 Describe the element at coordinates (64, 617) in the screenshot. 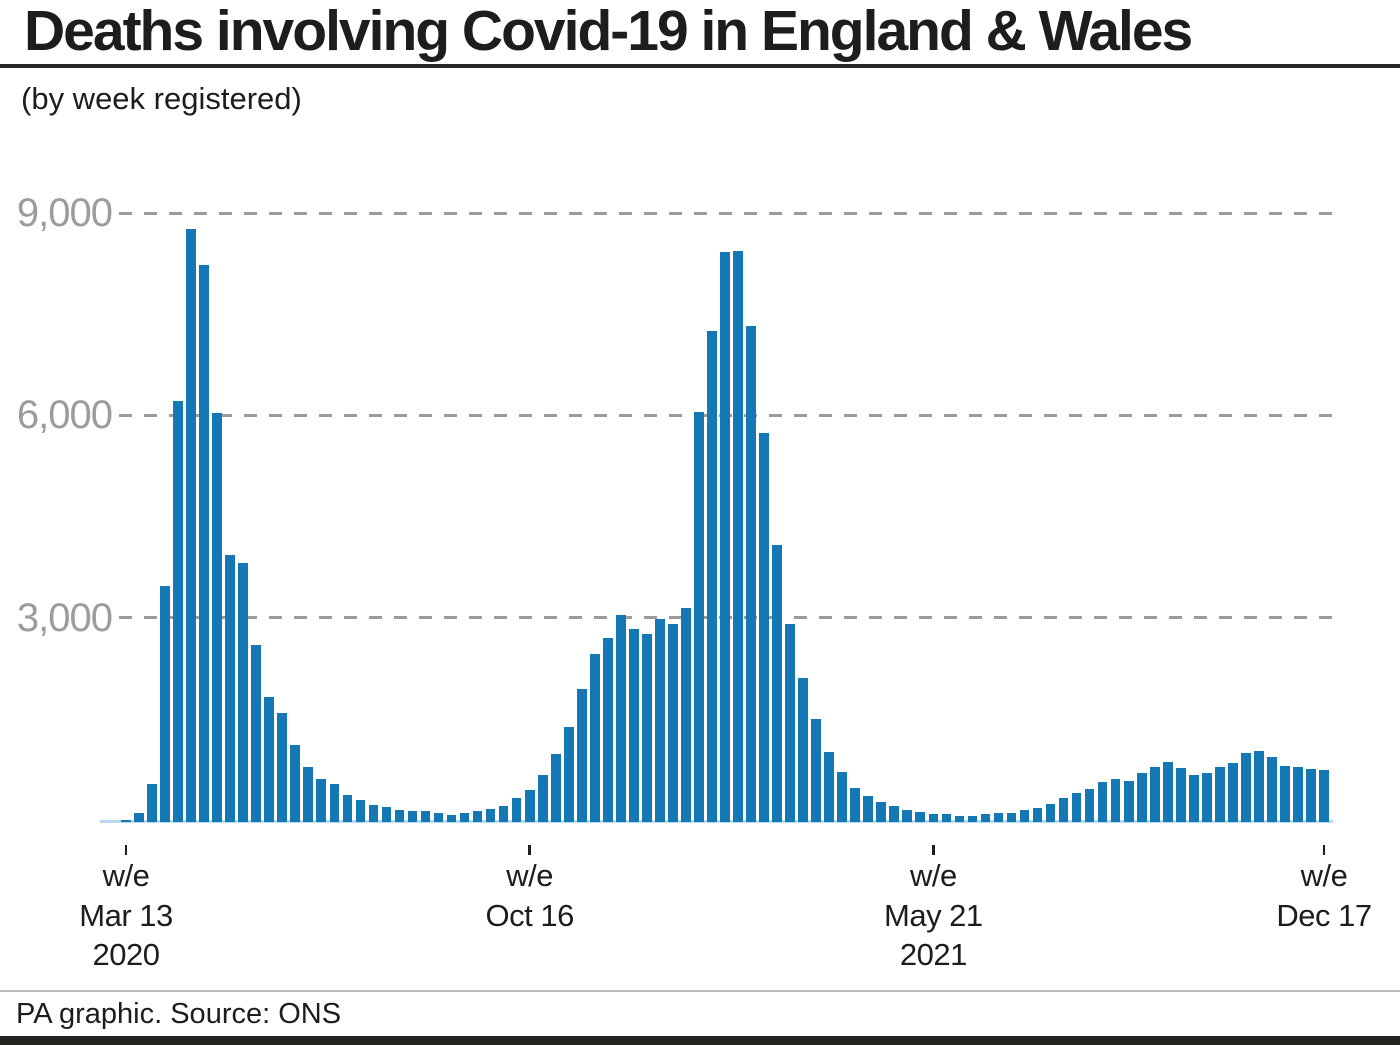

I see `y-axis-label-3000: 3,000` at that location.